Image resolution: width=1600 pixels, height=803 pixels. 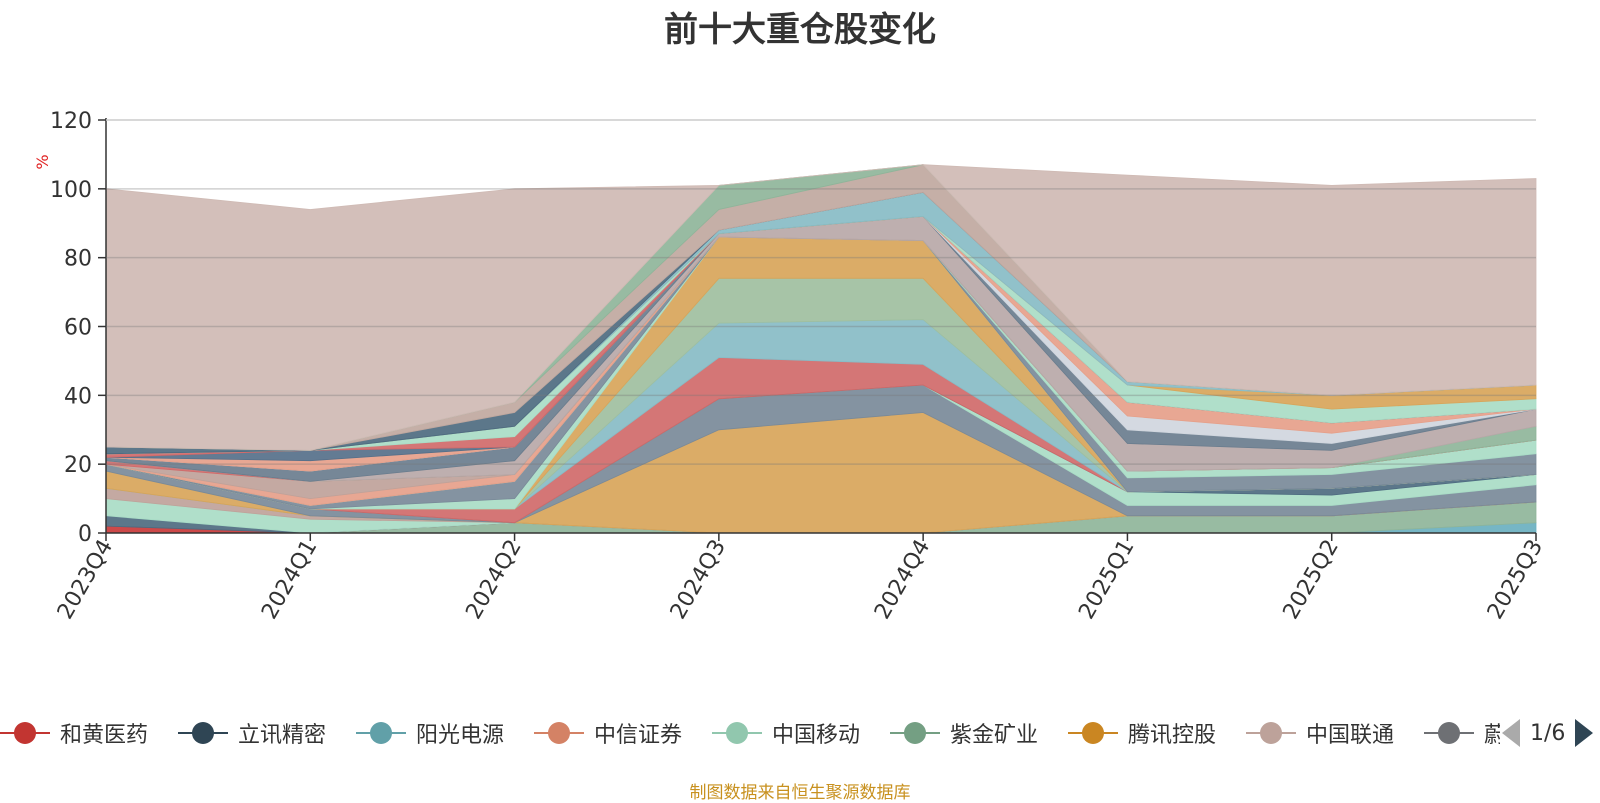 What do you see at coordinates (282, 735) in the screenshot?
I see `legend-label: 立讯精密` at bounding box center [282, 735].